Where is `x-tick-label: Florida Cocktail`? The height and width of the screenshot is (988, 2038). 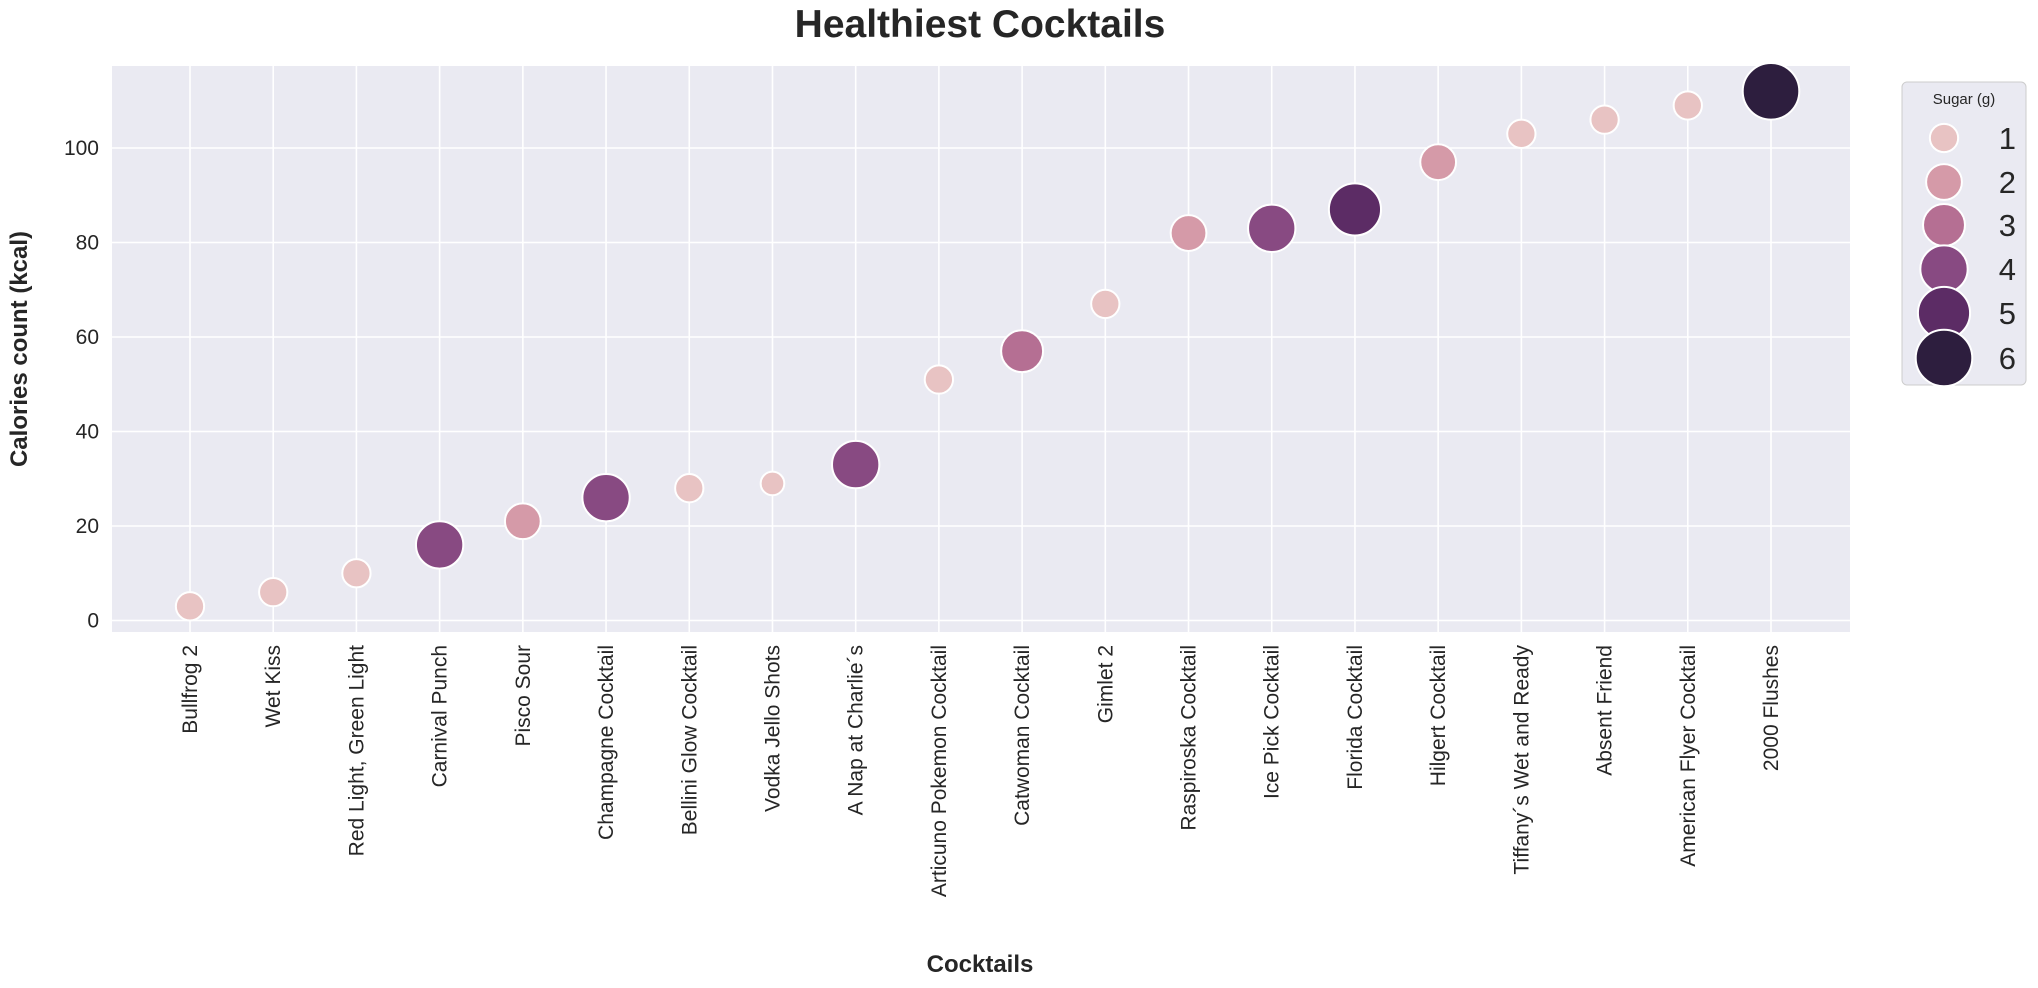 x-tick-label: Florida Cocktail is located at coordinates (1355, 717).